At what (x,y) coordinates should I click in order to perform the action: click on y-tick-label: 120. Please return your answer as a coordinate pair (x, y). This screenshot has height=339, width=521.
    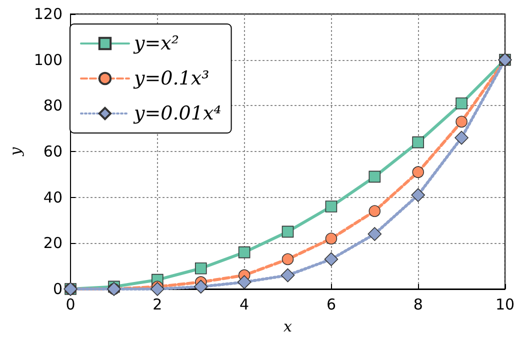
    Looking at the image, I should click on (48, 14).